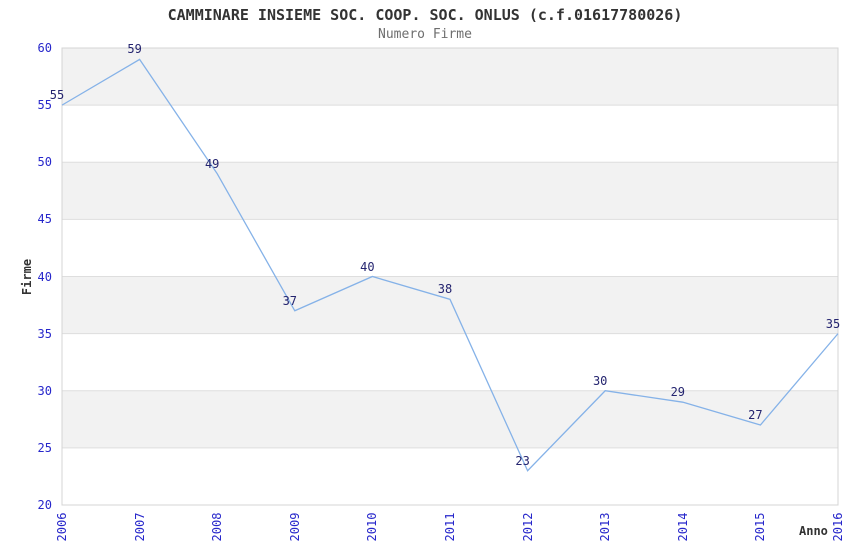  What do you see at coordinates (27, 276) in the screenshot?
I see `y-axis-label: Firme` at bounding box center [27, 276].